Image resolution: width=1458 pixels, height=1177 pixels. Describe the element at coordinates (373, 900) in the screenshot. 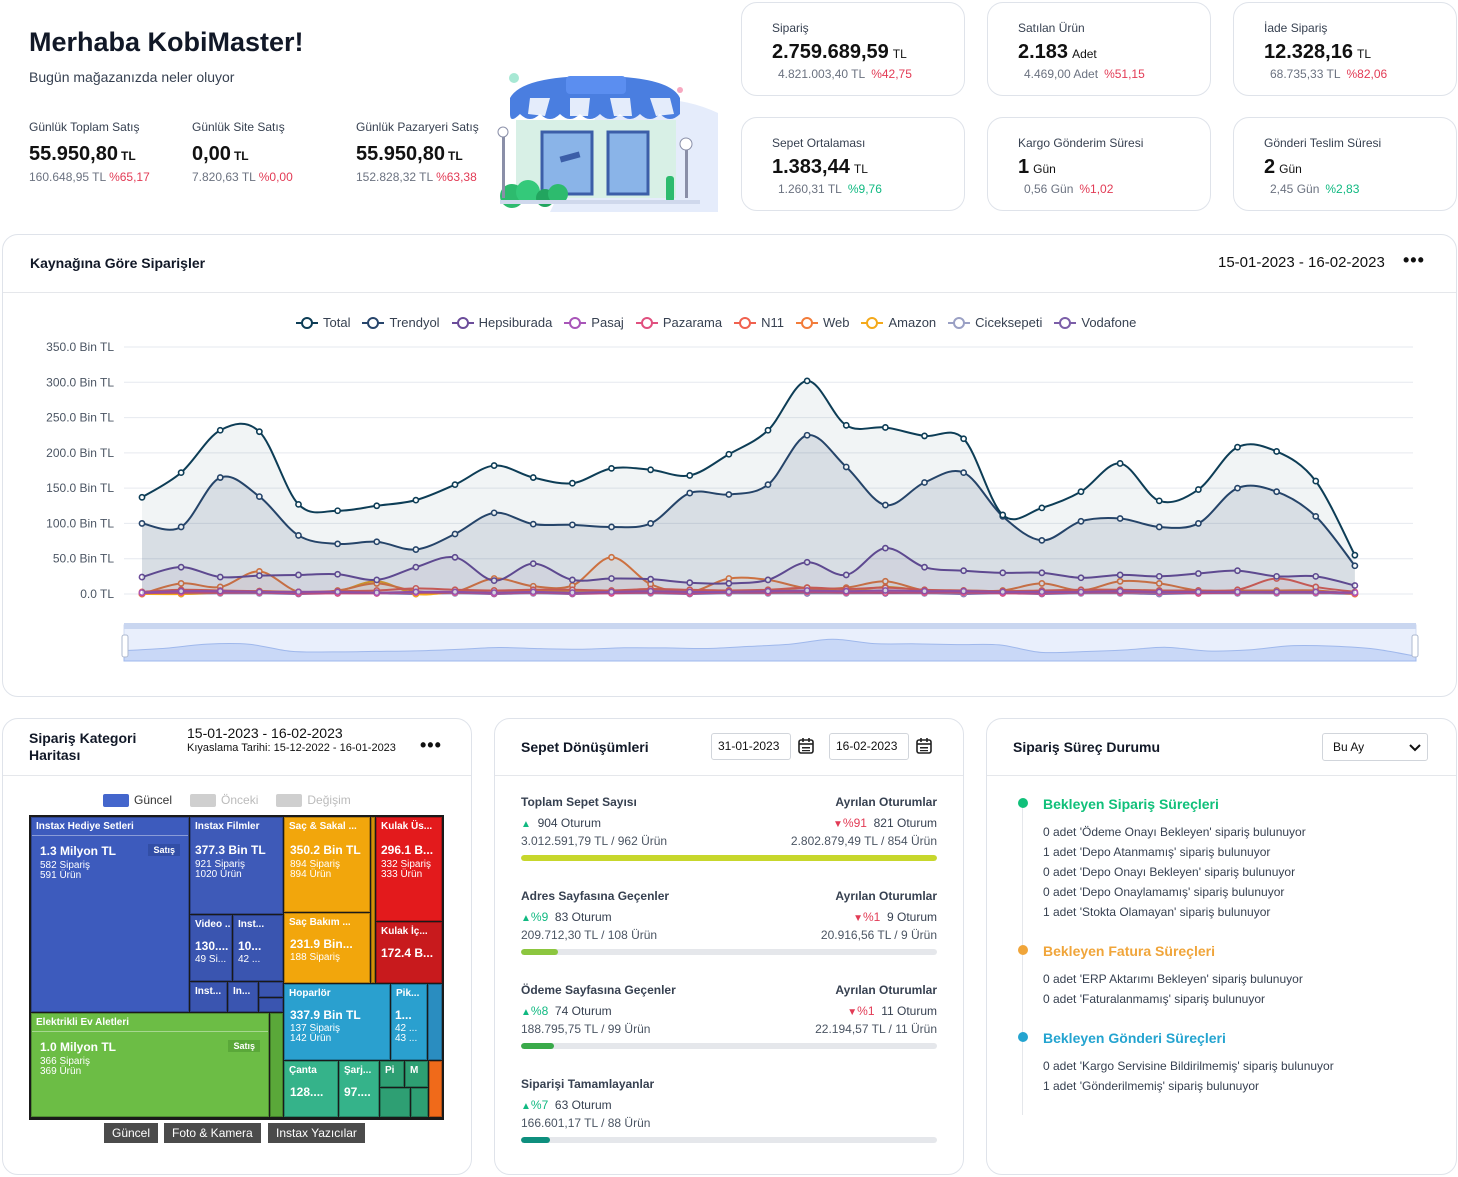

I see `treemap-tile-sliver` at that location.